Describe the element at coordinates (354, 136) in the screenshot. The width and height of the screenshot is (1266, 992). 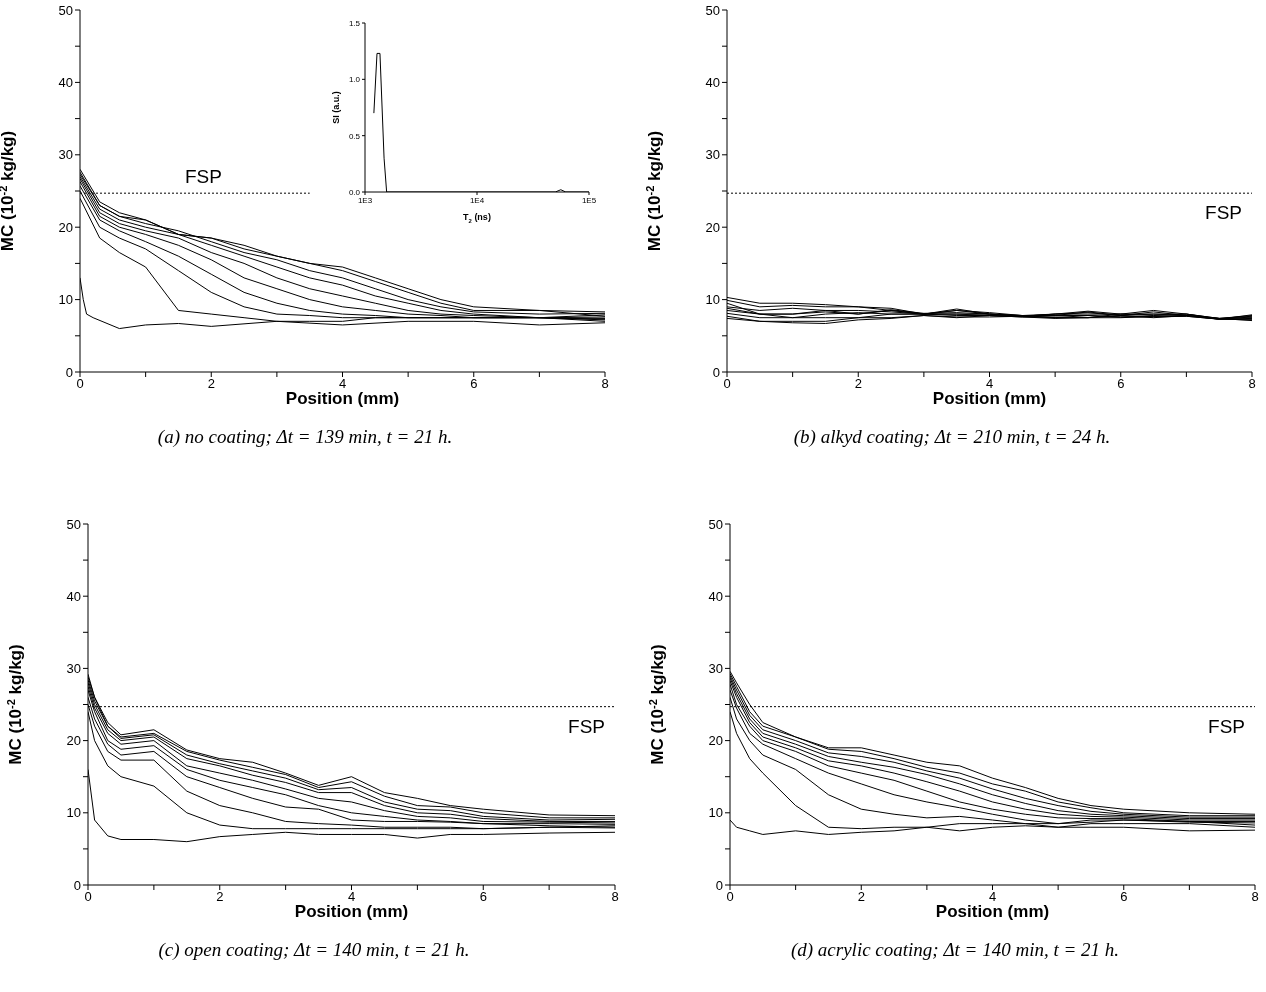
I see `y-tick-label: 0.5` at that location.